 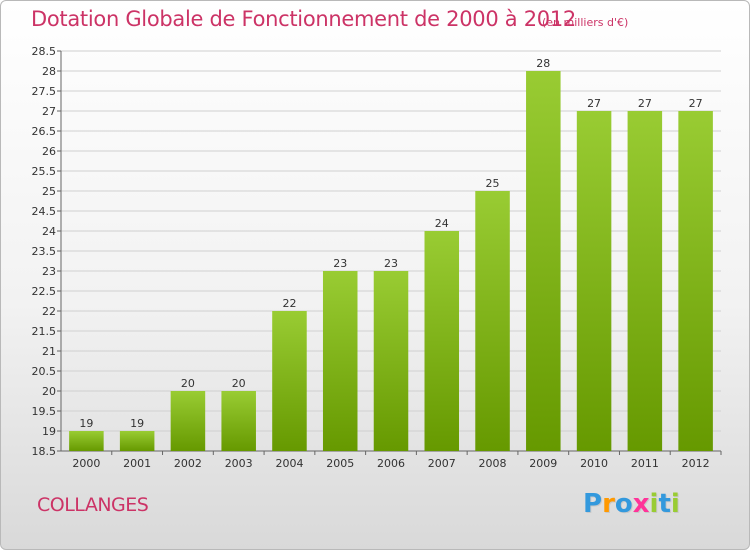 What do you see at coordinates (442, 463) in the screenshot?
I see `x-tick-label: 2007` at bounding box center [442, 463].